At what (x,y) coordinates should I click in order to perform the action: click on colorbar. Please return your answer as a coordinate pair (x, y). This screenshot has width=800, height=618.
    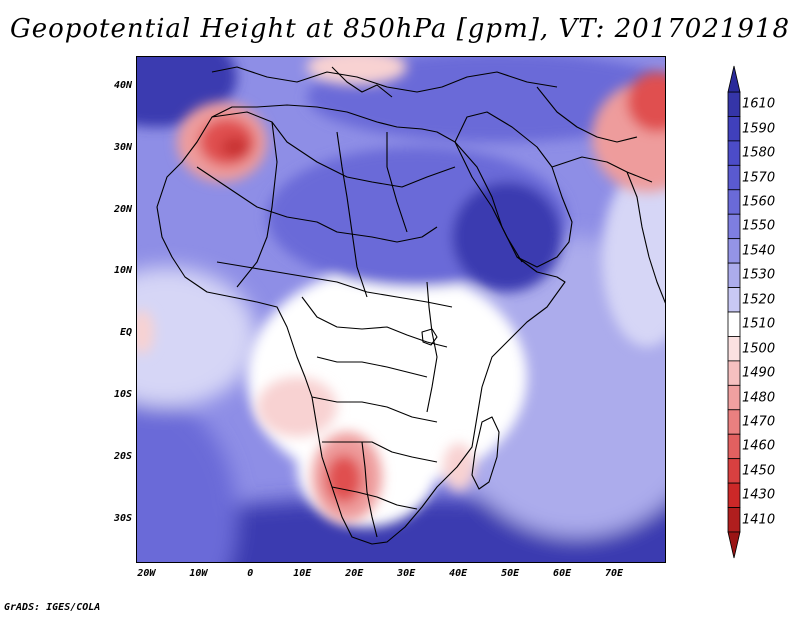
    Looking at the image, I should click on (734, 312).